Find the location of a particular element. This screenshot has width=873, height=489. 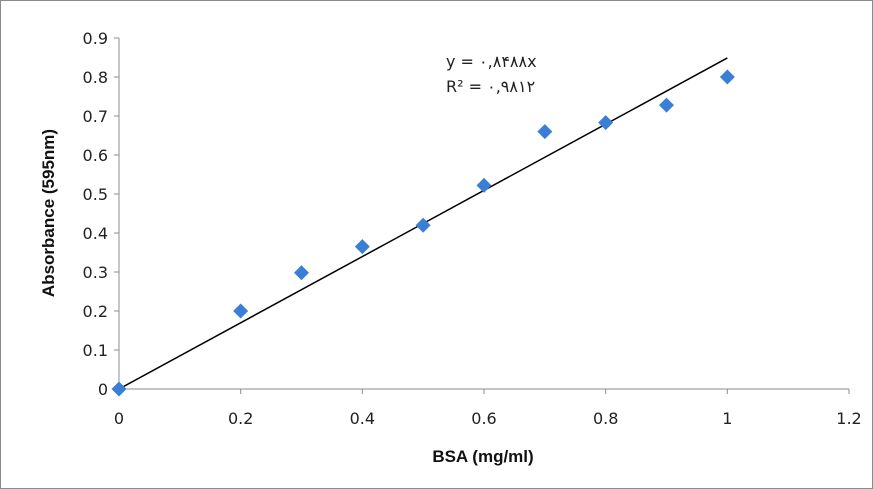

y-tick-labels: 0 0.1 0.2 0.3 0.4 0.5 0.6 0.7 0.8 0.9 is located at coordinates (101, 214).